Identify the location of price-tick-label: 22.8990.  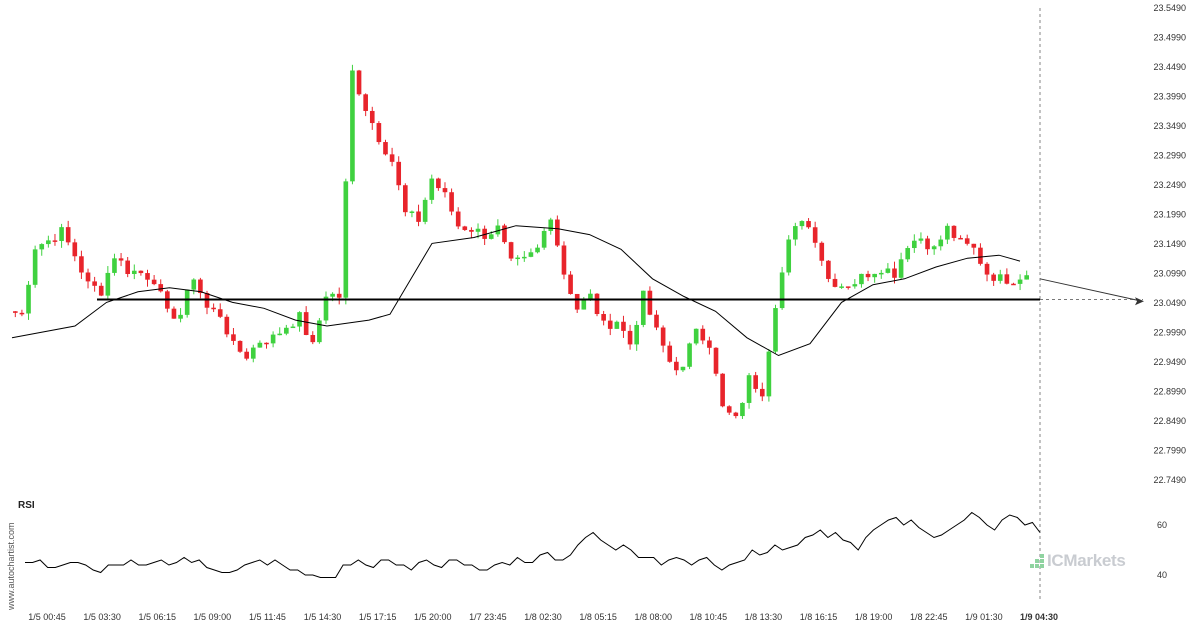
(1169, 392).